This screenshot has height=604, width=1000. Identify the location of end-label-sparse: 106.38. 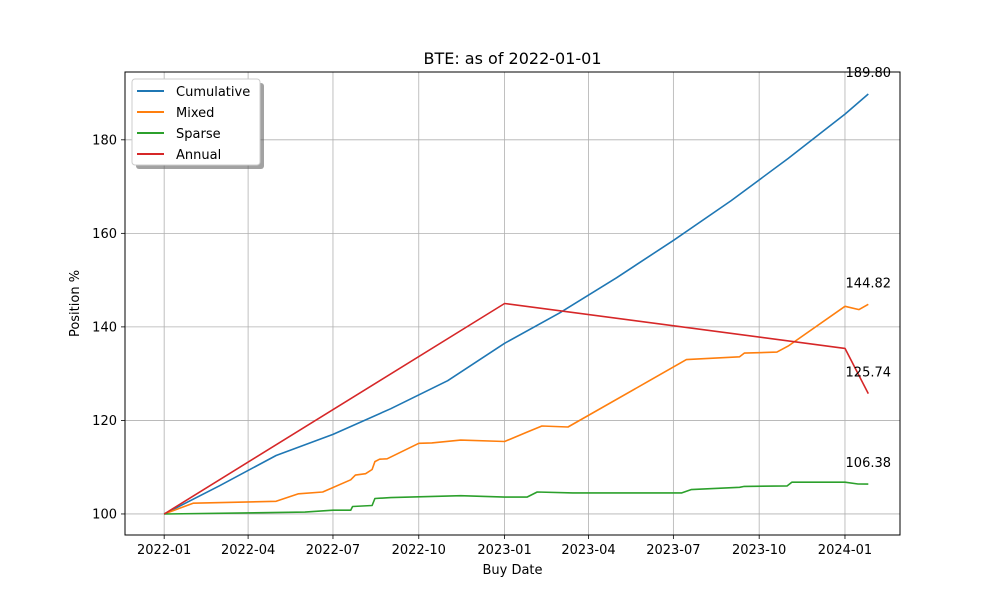
(869, 463).